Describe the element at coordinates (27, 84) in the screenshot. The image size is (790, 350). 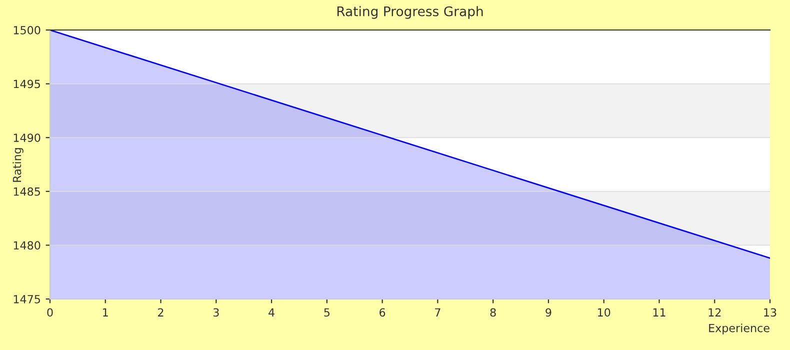
I see `y-tick-label: 1495` at that location.